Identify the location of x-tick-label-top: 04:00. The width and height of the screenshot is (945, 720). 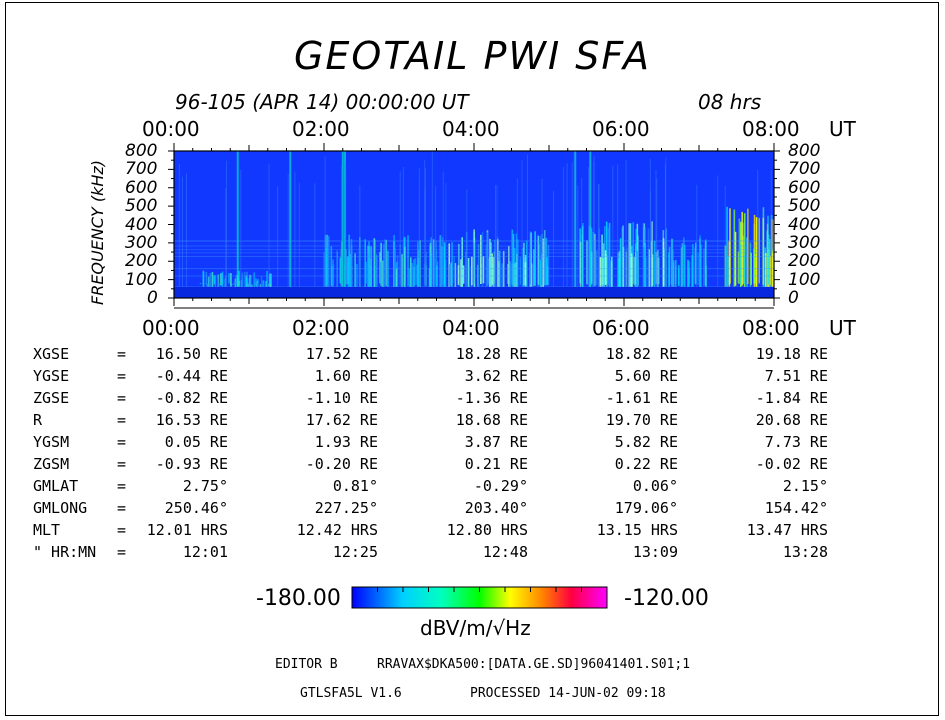
(471, 129).